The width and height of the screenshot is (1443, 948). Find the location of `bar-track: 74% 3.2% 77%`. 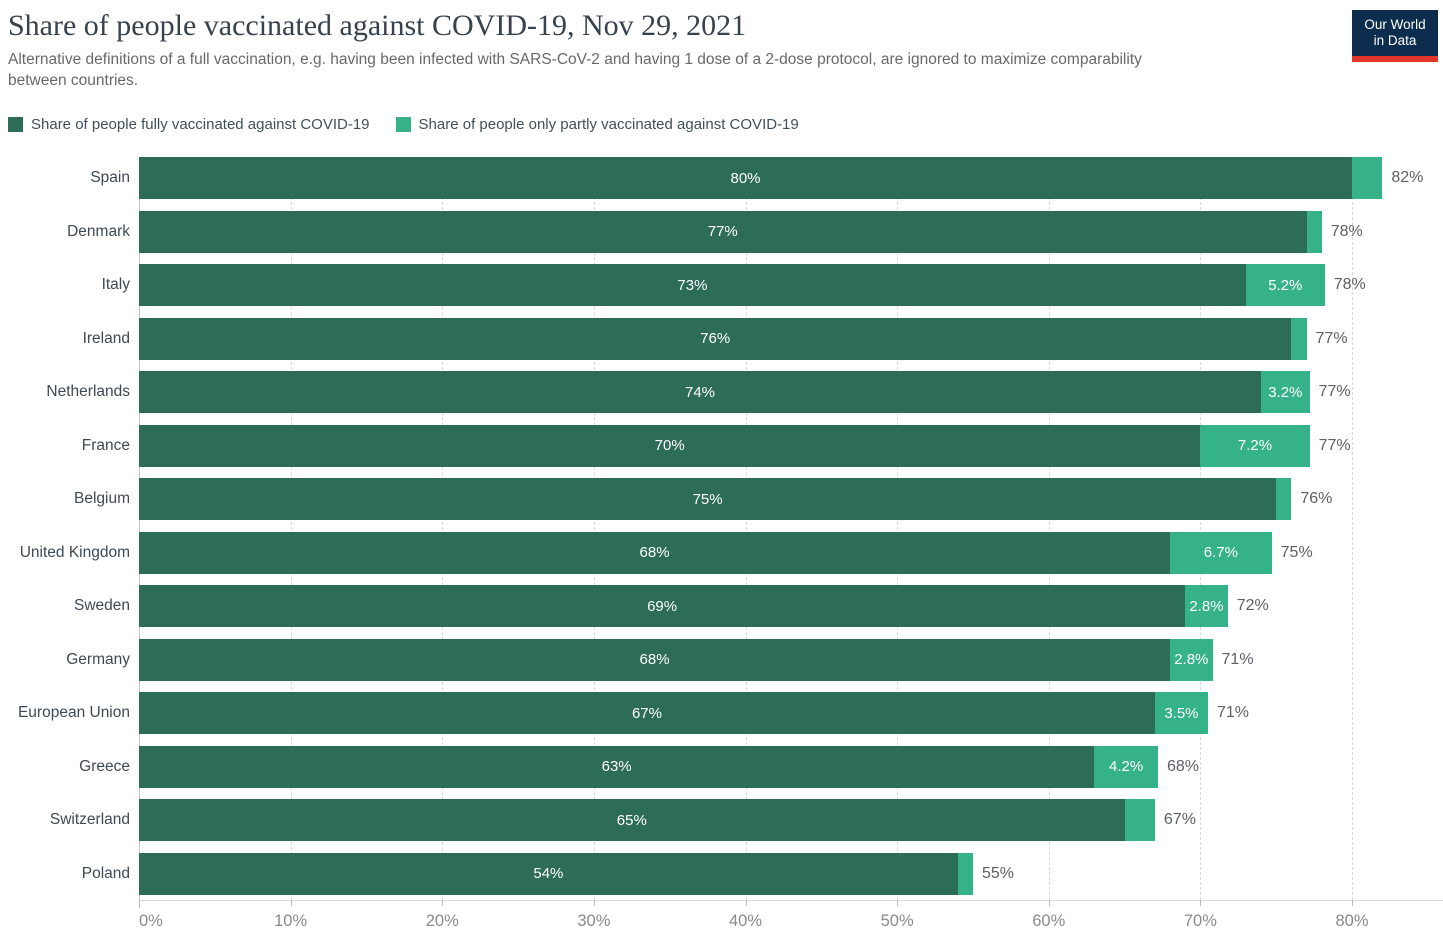

bar-track: 74% 3.2% 77% is located at coordinates (791, 392).